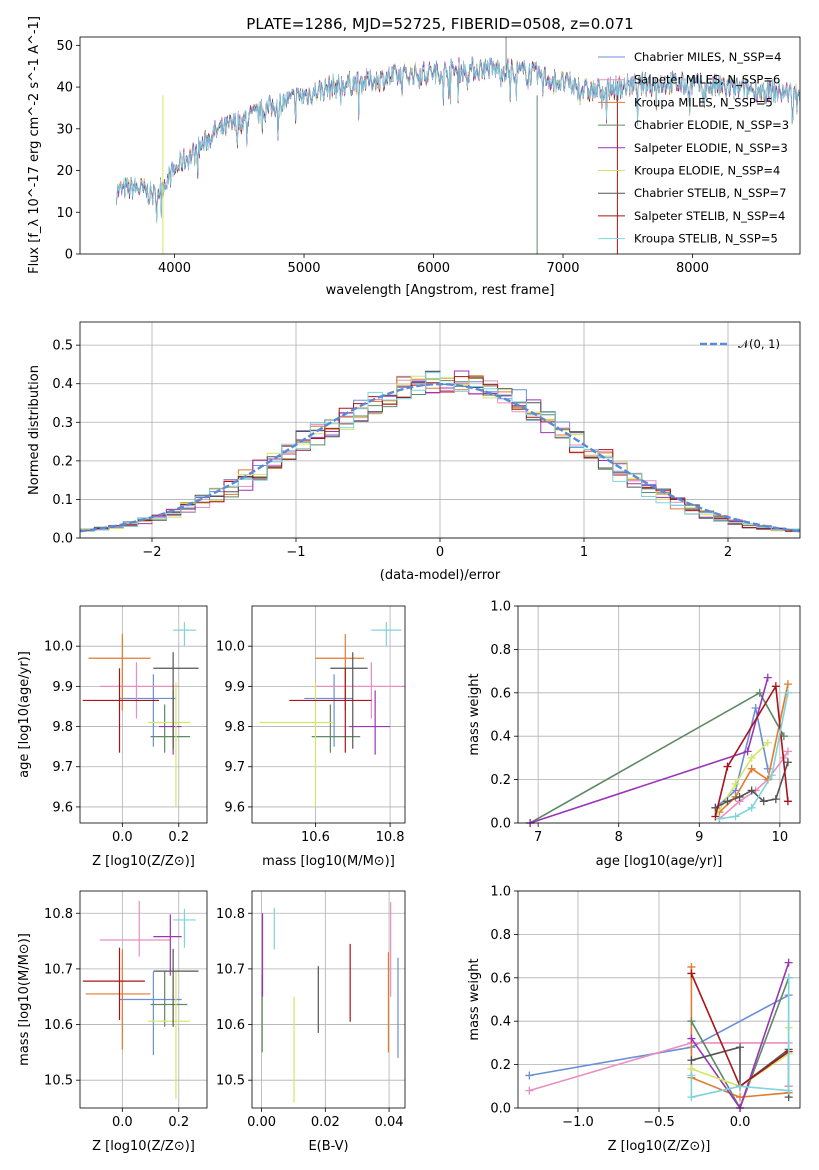 Image resolution: width=819 pixels, height=1170 pixels. Describe the element at coordinates (64, 171) in the screenshot. I see `y-tick-label: 20` at that location.